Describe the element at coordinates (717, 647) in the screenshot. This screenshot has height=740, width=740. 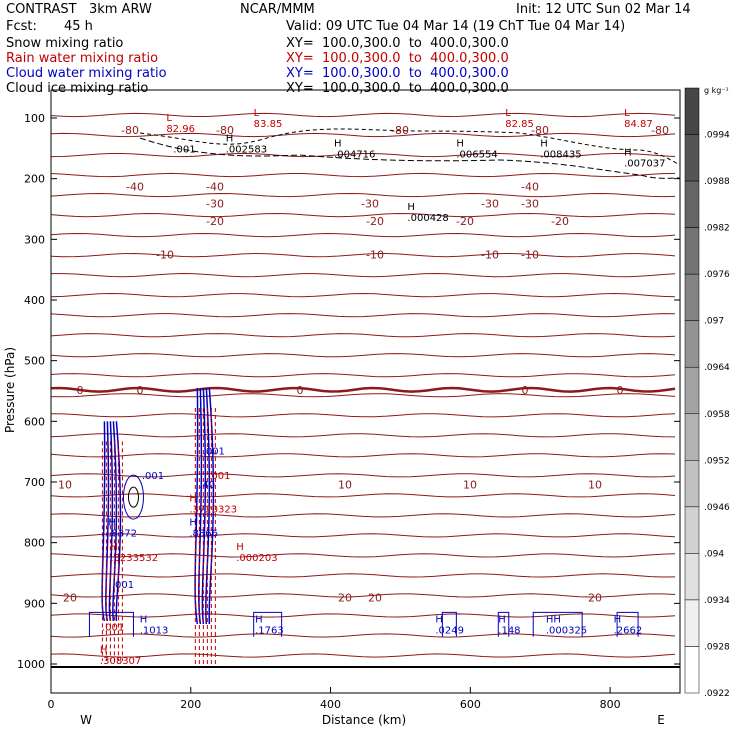
I see `colorbar-tick-label: .0928` at that location.